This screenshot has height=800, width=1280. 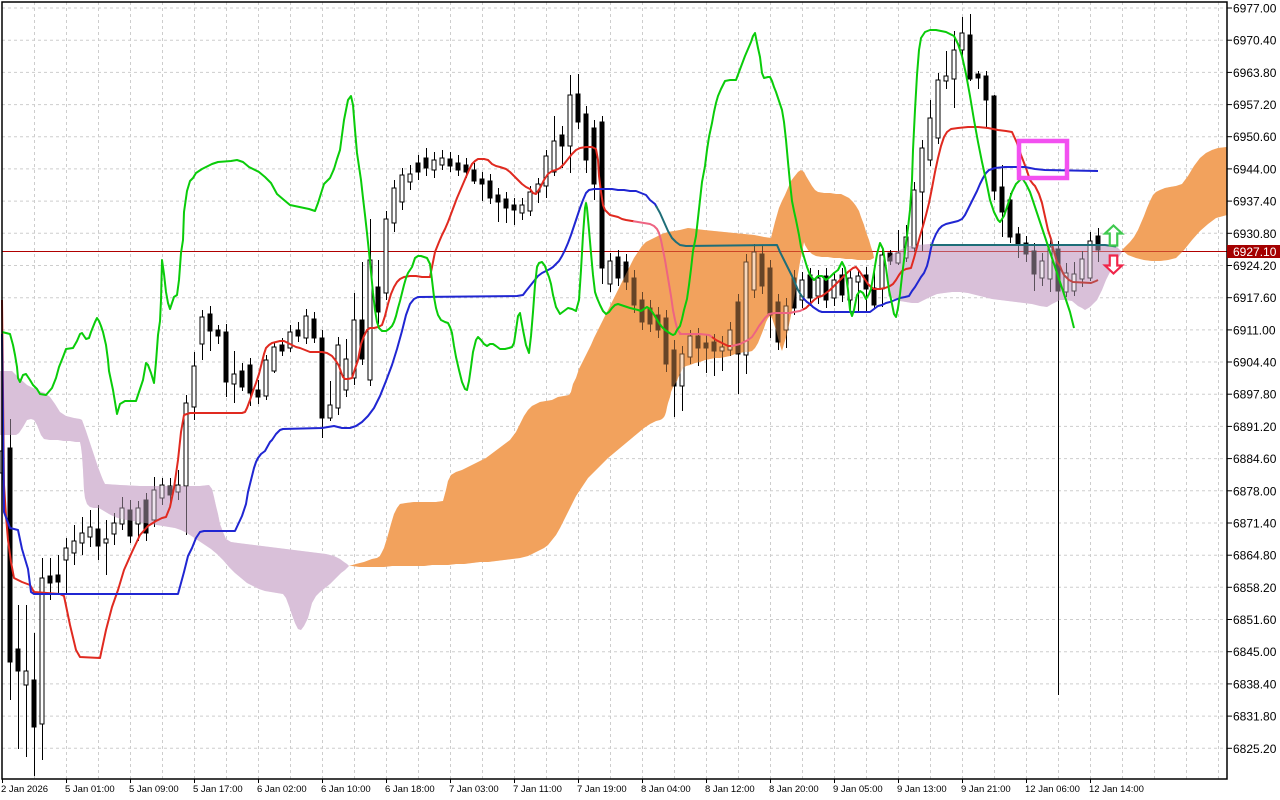 What do you see at coordinates (1255, 234) in the screenshot?
I see `svg-text: 6930.80` at bounding box center [1255, 234].